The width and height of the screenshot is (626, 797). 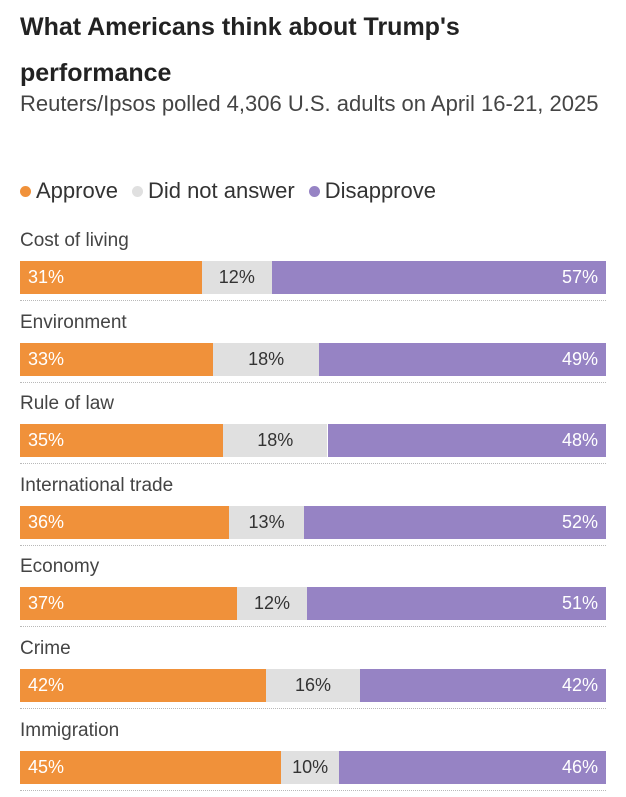 I want to click on chart-row-economy: Economy 37% 12% 51%, so click(x=313, y=593).